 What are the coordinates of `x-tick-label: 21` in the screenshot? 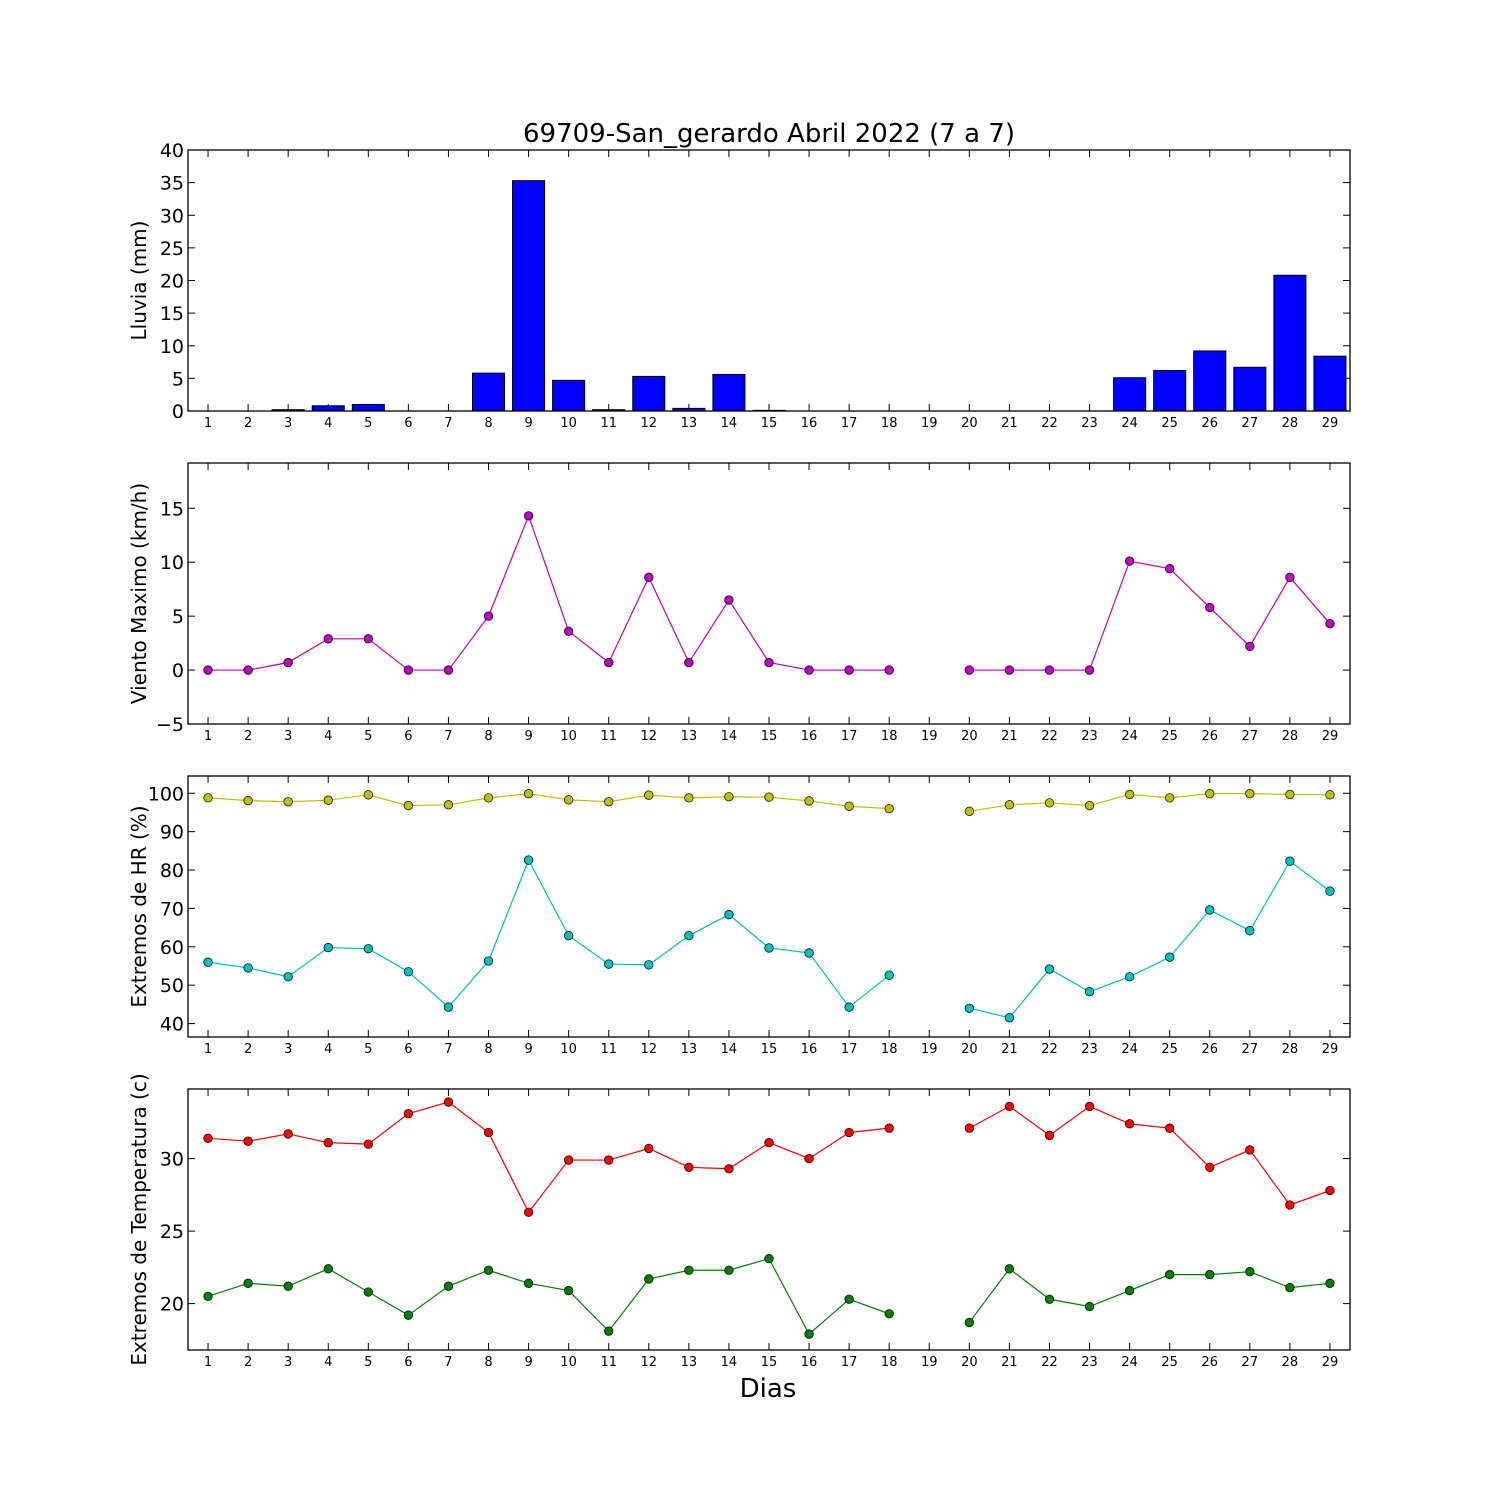 It's located at (1009, 423).